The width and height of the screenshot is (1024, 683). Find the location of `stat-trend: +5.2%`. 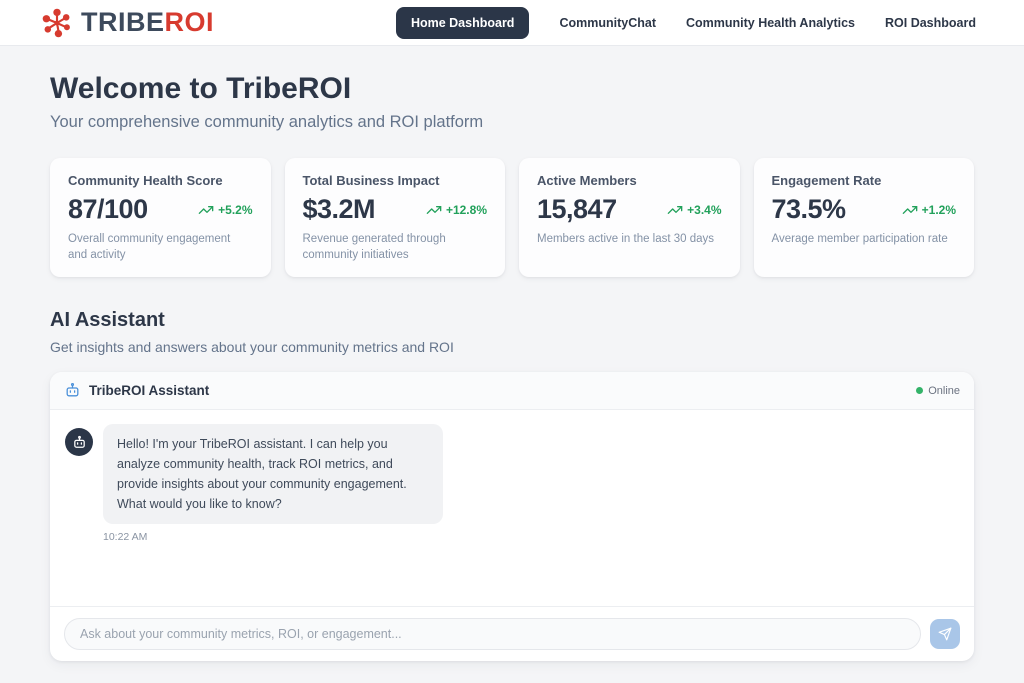

stat-trend: +5.2% is located at coordinates (225, 210).